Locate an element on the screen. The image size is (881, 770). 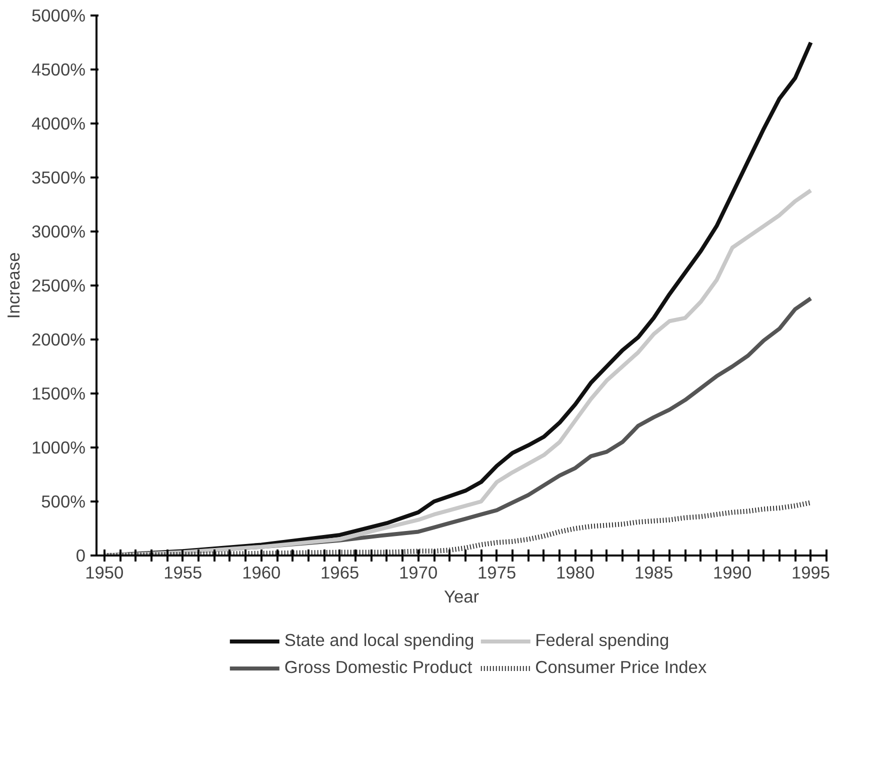
legend-label: Consumer Price Index is located at coordinates (621, 667).